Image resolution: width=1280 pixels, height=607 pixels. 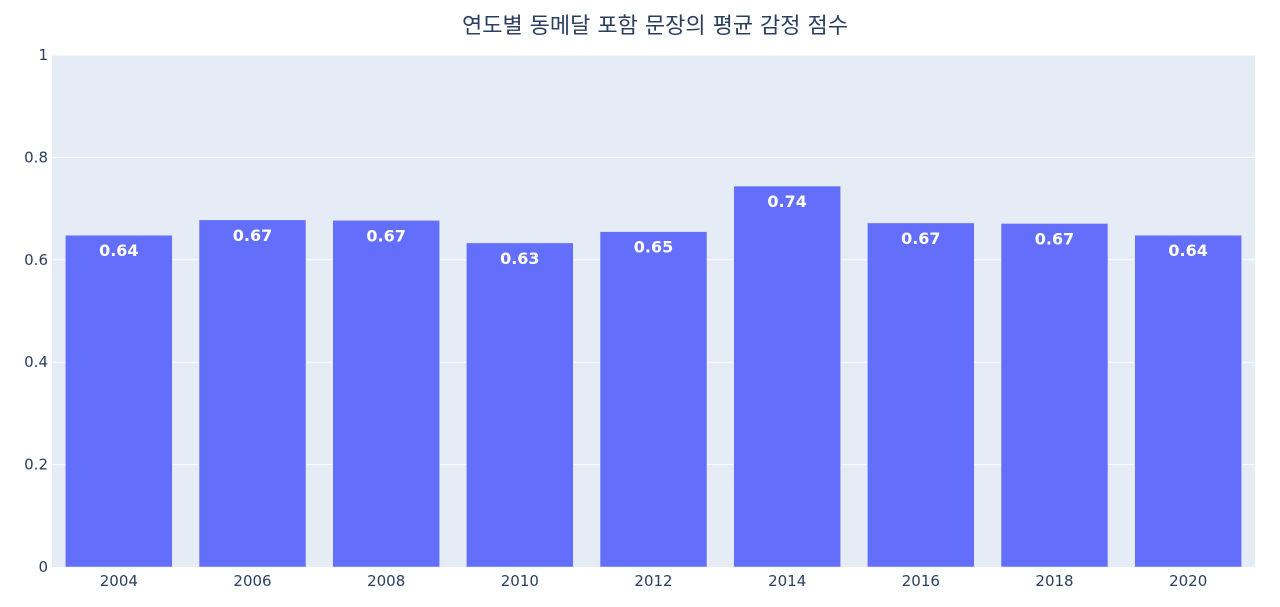 What do you see at coordinates (655, 26) in the screenshot?
I see `chart-title: 연도별 동메달 포함 문장의 평균 감정 점수` at bounding box center [655, 26].